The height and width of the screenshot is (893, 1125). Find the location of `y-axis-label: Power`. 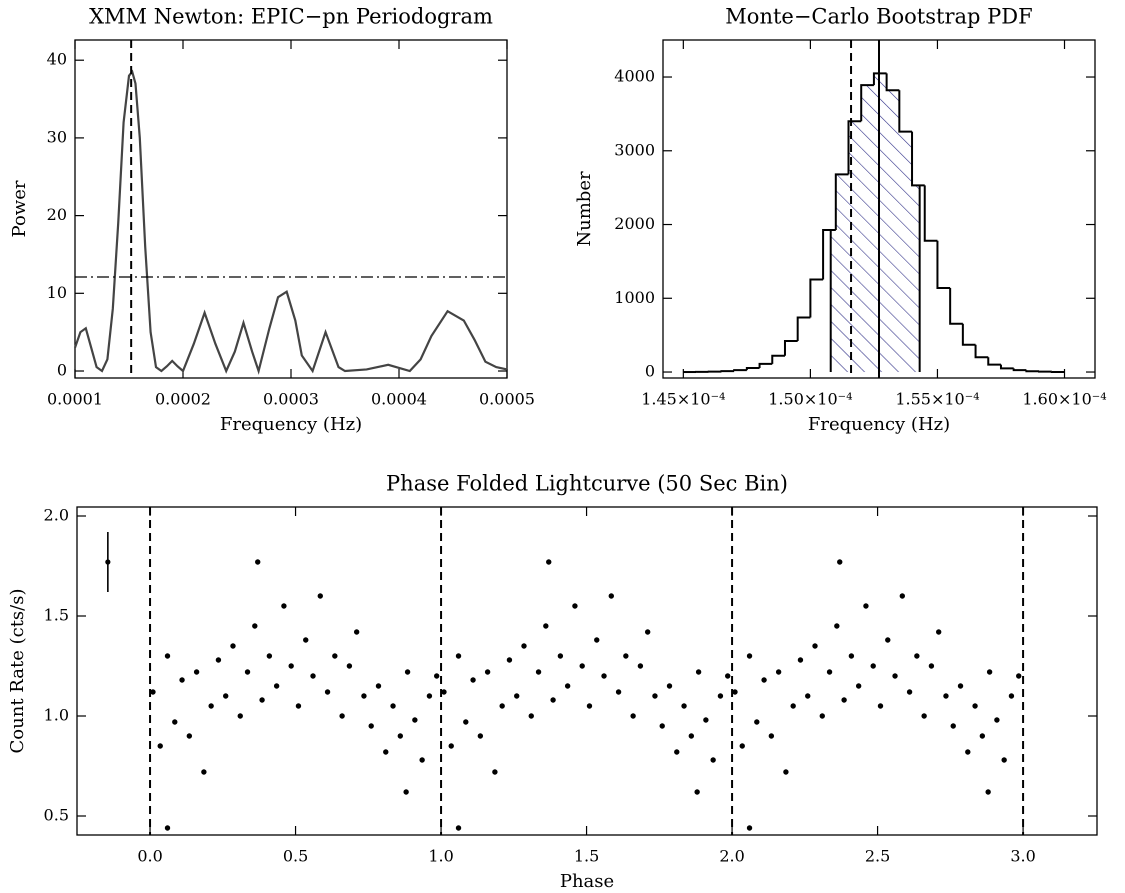

y-axis-label: Power is located at coordinates (19, 208).